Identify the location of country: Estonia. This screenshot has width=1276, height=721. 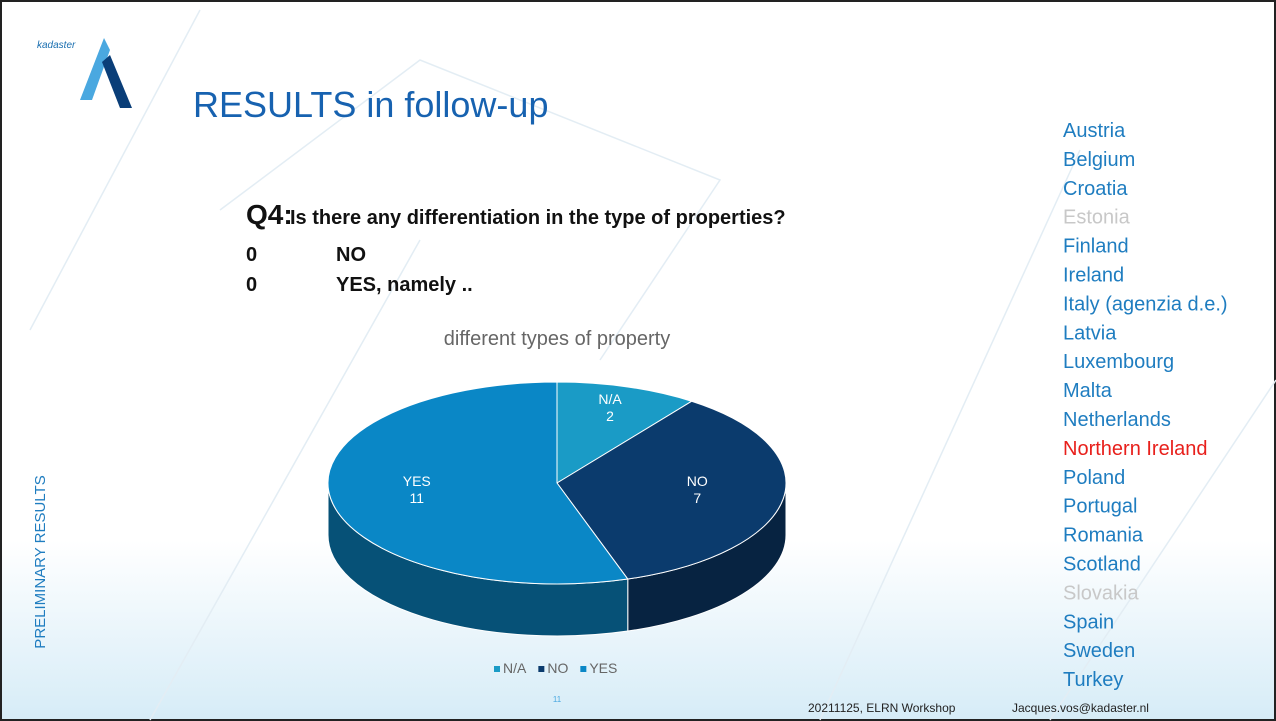
(1097, 218).